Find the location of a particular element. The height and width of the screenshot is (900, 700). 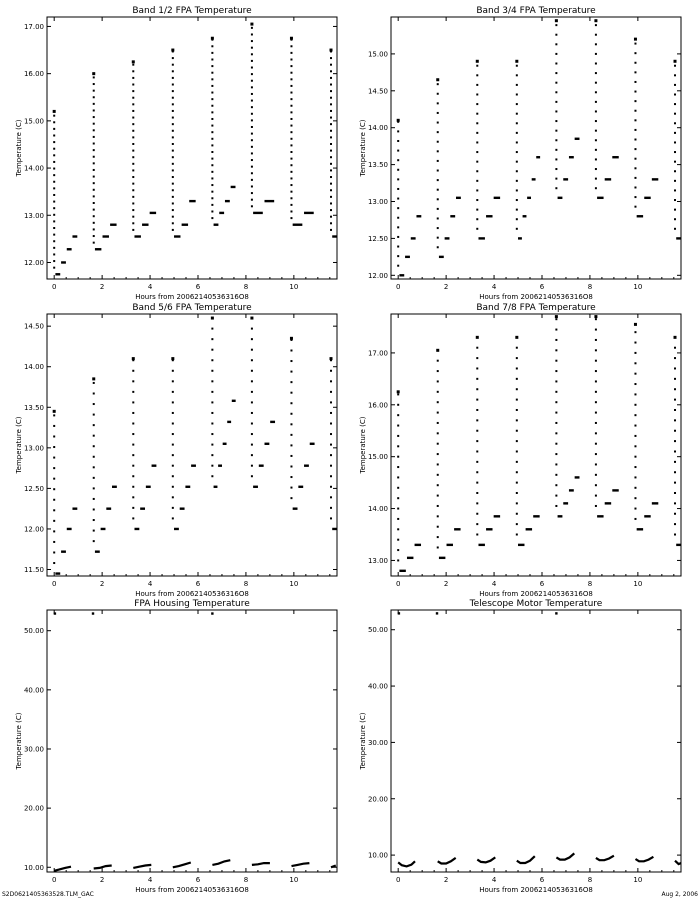

y-tick-label: 13.00 is located at coordinates (378, 202).